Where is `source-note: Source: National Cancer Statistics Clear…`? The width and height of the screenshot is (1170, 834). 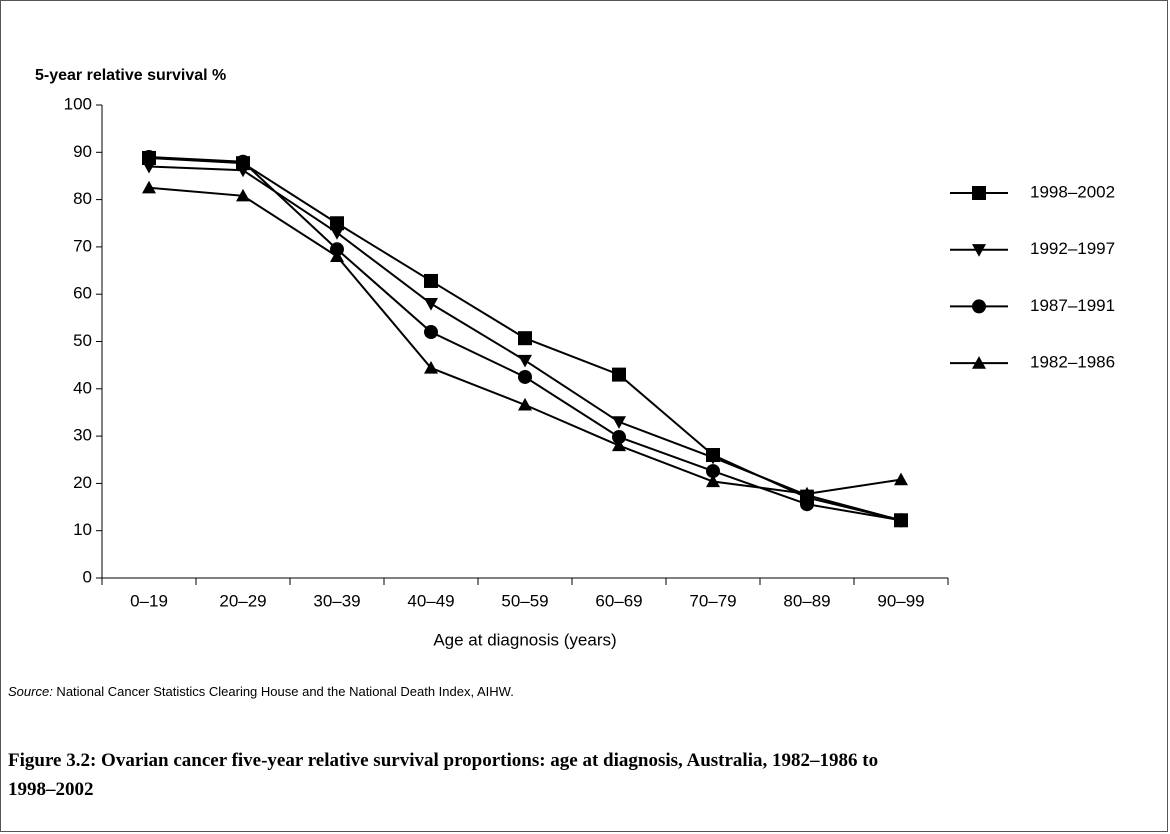
source-note: Source: National Cancer Statistics Clear… is located at coordinates (261, 691).